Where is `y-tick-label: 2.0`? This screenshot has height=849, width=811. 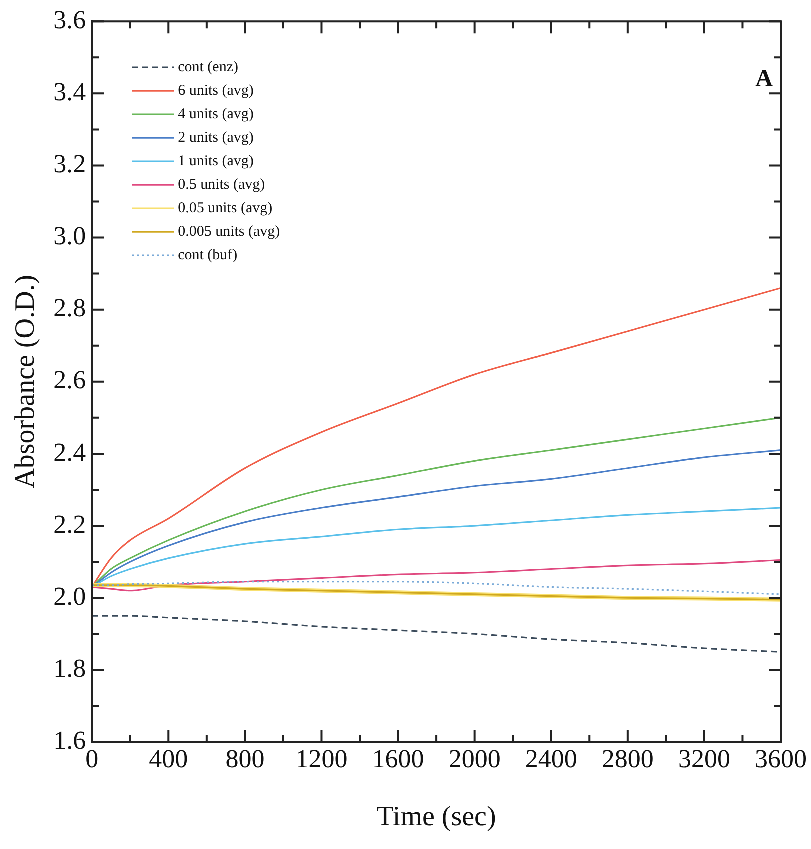 y-tick-label: 2.0 is located at coordinates (70, 596).